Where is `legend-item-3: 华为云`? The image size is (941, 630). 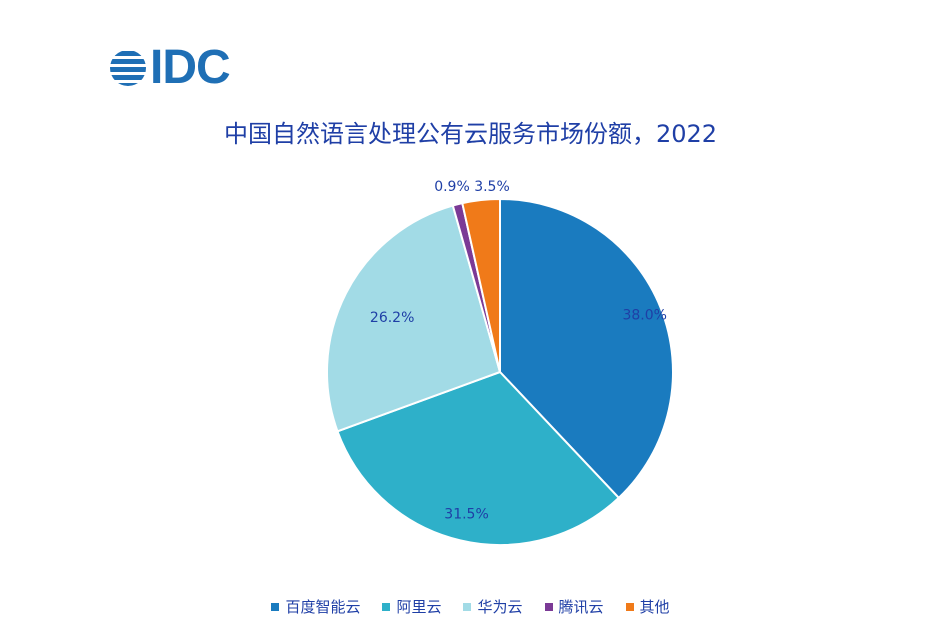 legend-item-3: 华为云 is located at coordinates (493, 606).